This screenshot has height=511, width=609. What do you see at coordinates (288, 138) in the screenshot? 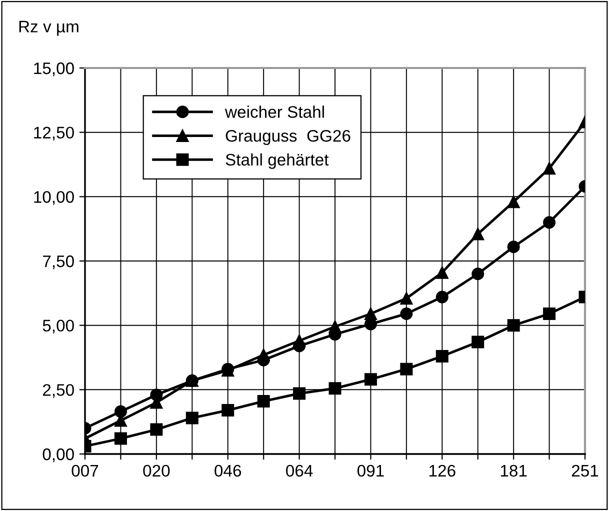
I see `legend-label: Grauguss GG26` at bounding box center [288, 138].